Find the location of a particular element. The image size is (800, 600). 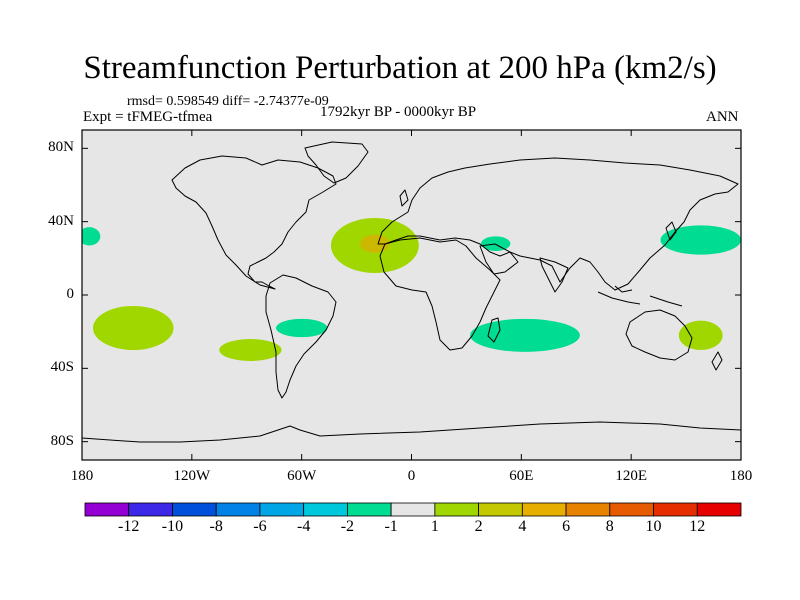

colorbar-label: -2 is located at coordinates (347, 526).